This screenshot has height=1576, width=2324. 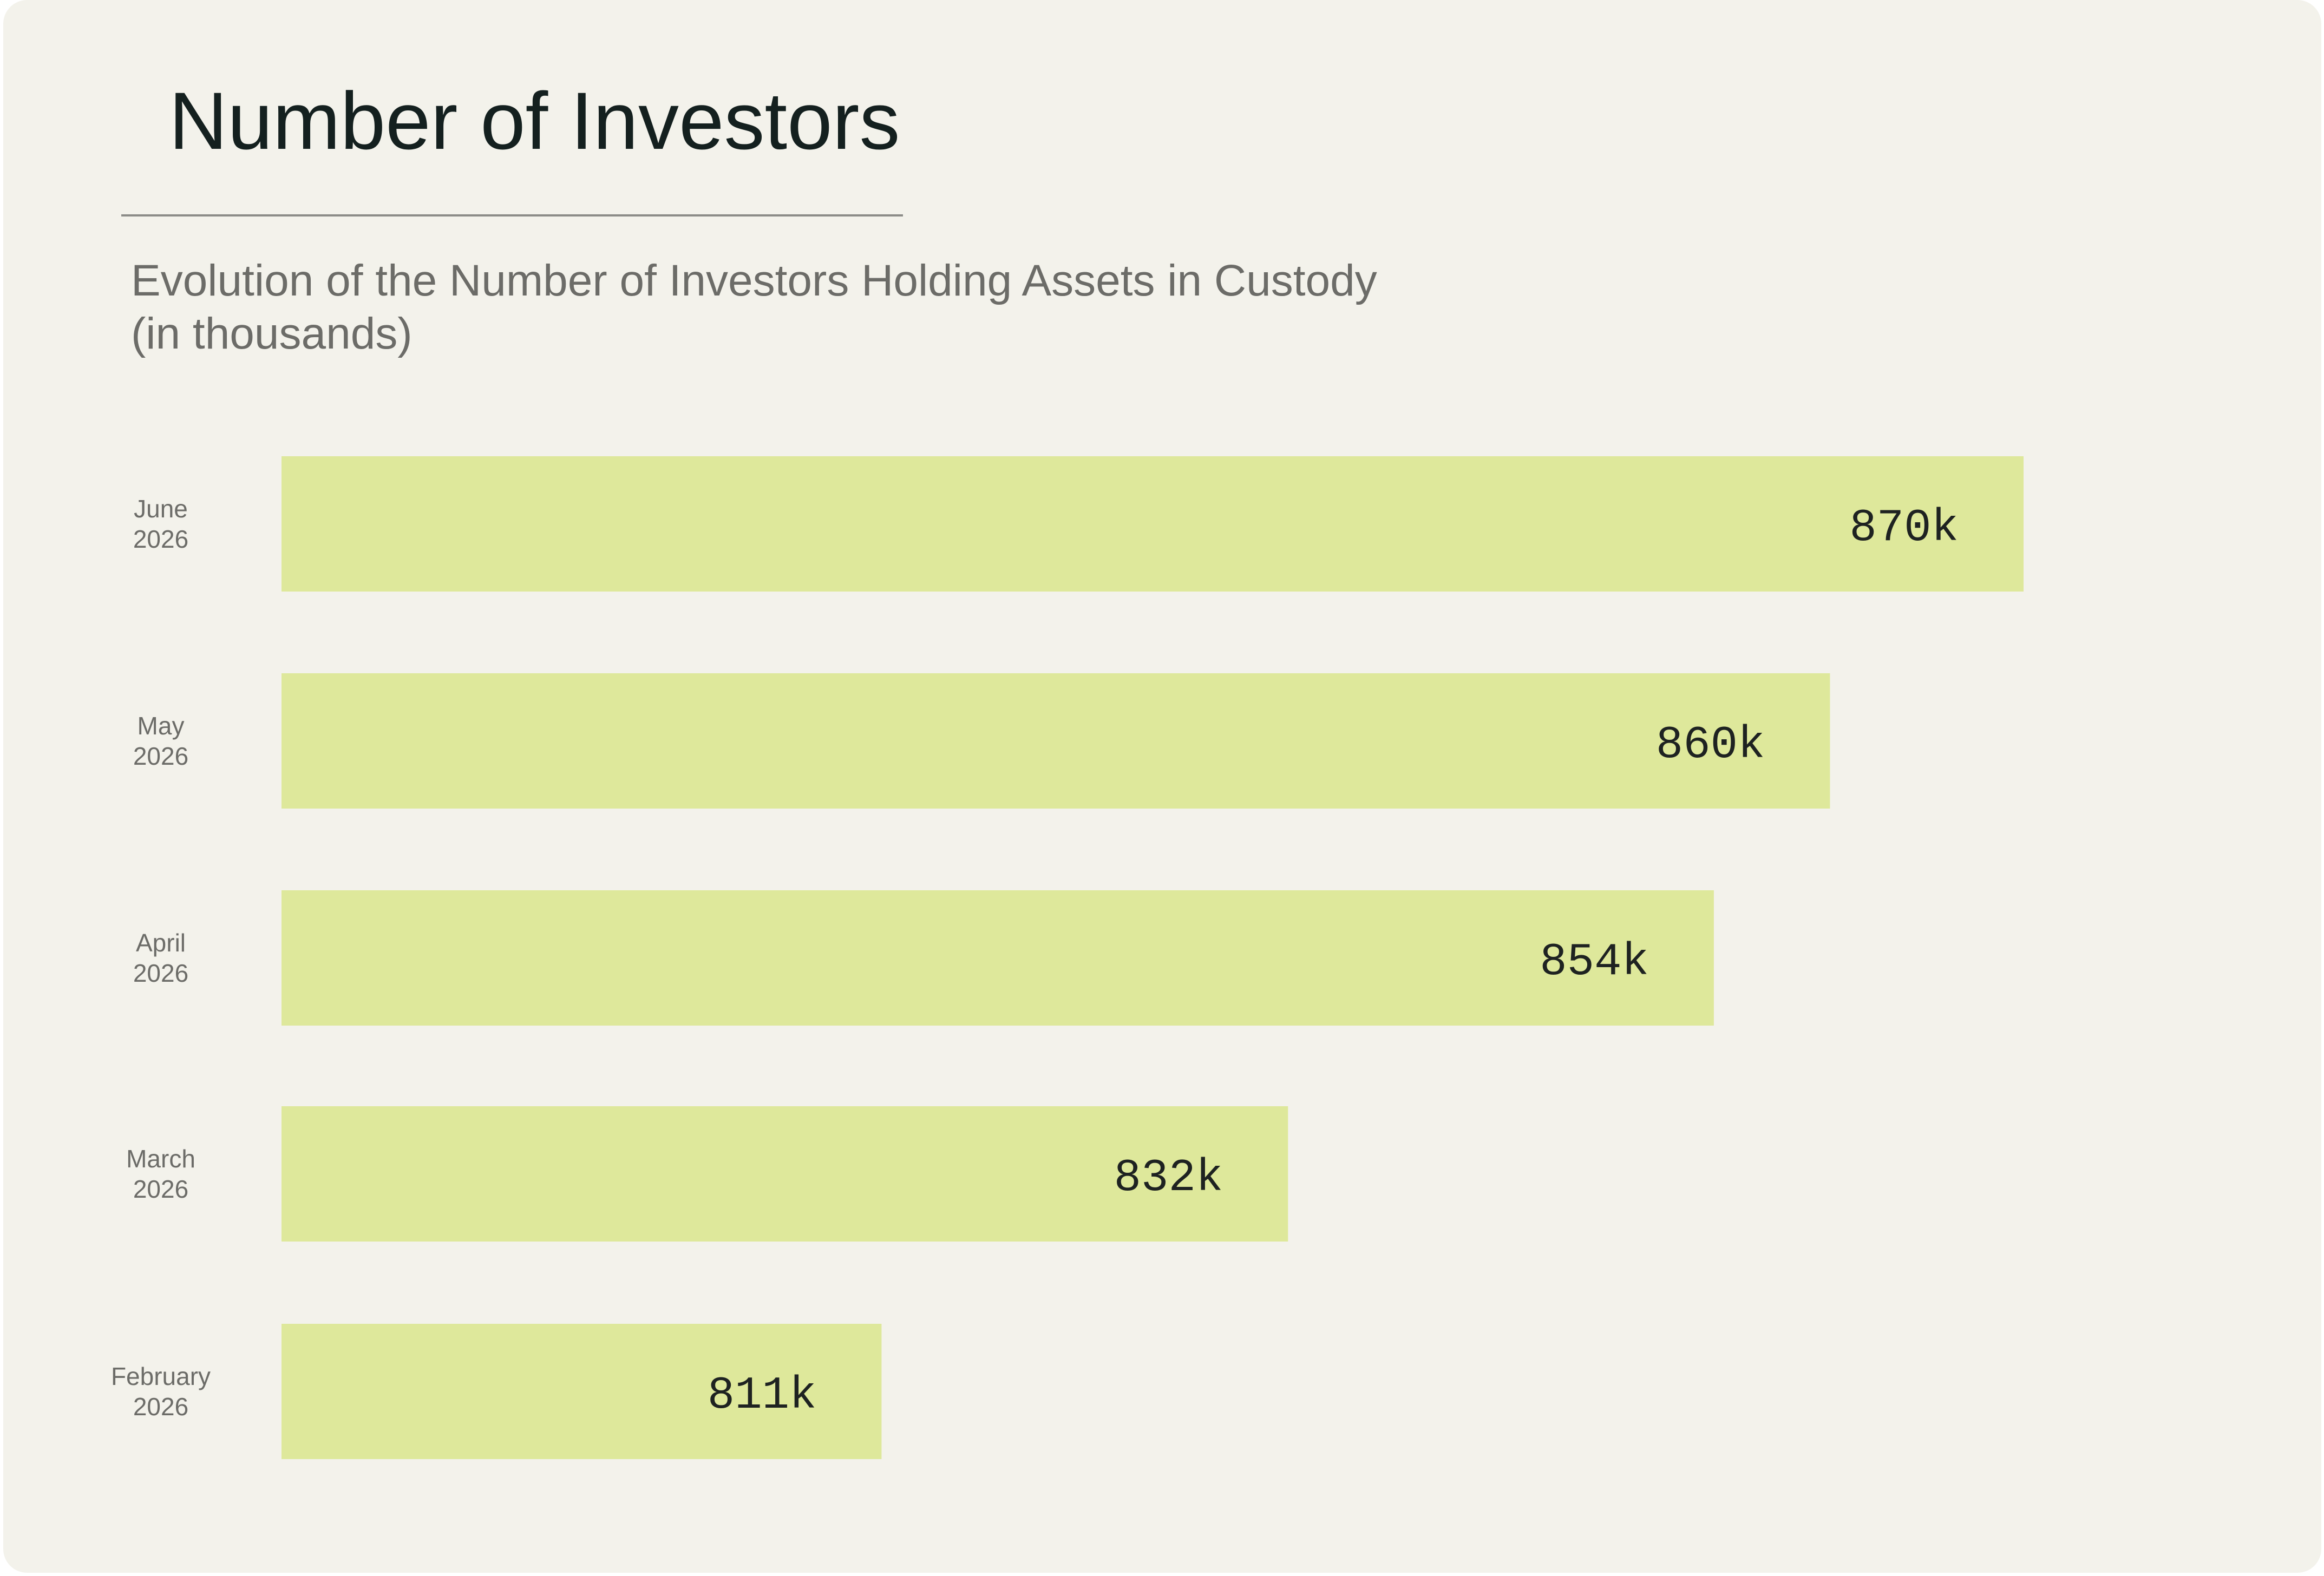 I want to click on value-label-may: 860k, so click(x=1710, y=745).